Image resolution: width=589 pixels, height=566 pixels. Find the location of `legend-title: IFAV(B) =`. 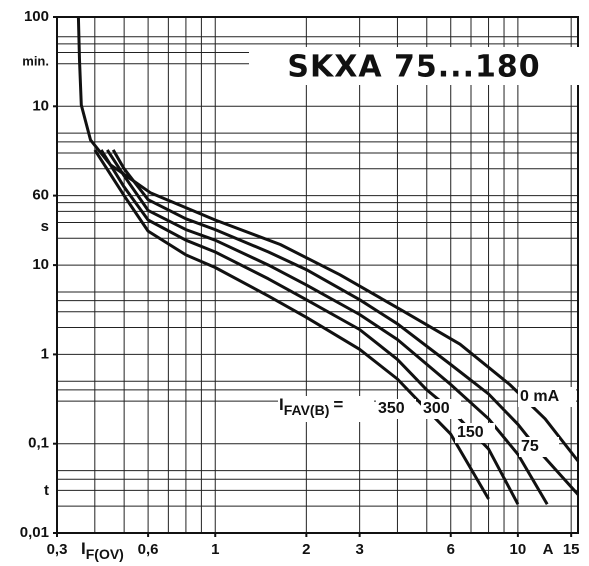

legend-title: IFAV(B) = is located at coordinates (311, 406).